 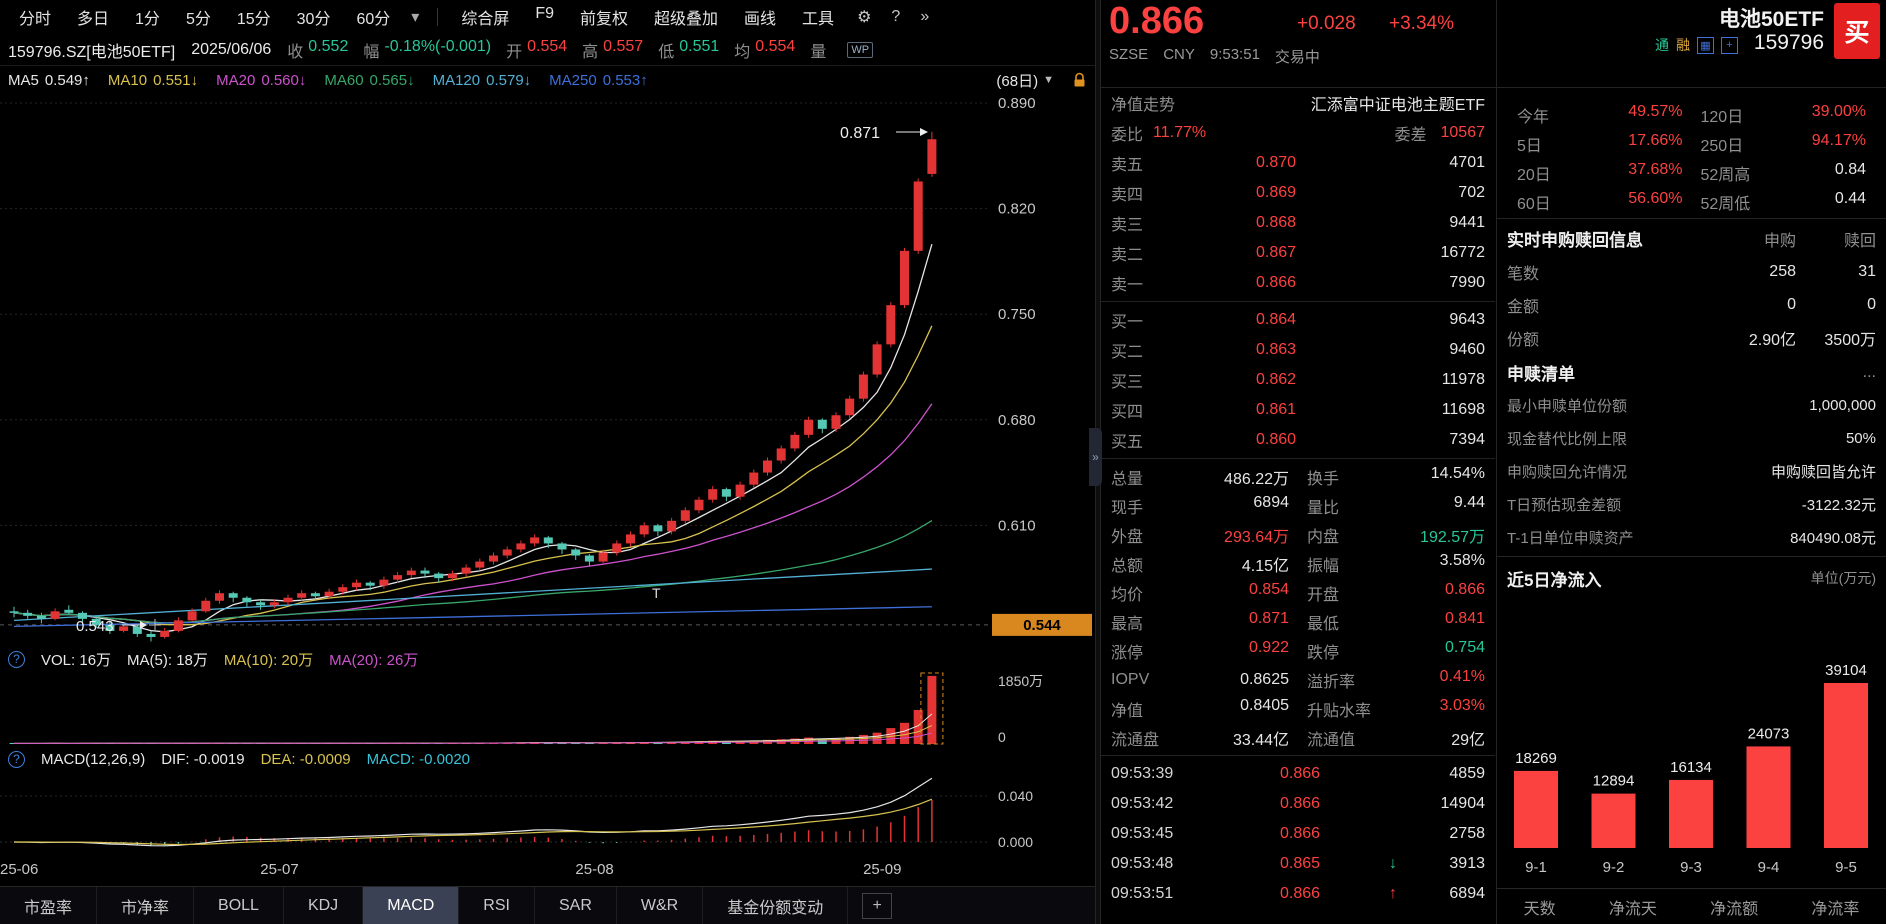 I want to click on volume-indicator-label: MA(20): 26万, so click(x=374, y=660).